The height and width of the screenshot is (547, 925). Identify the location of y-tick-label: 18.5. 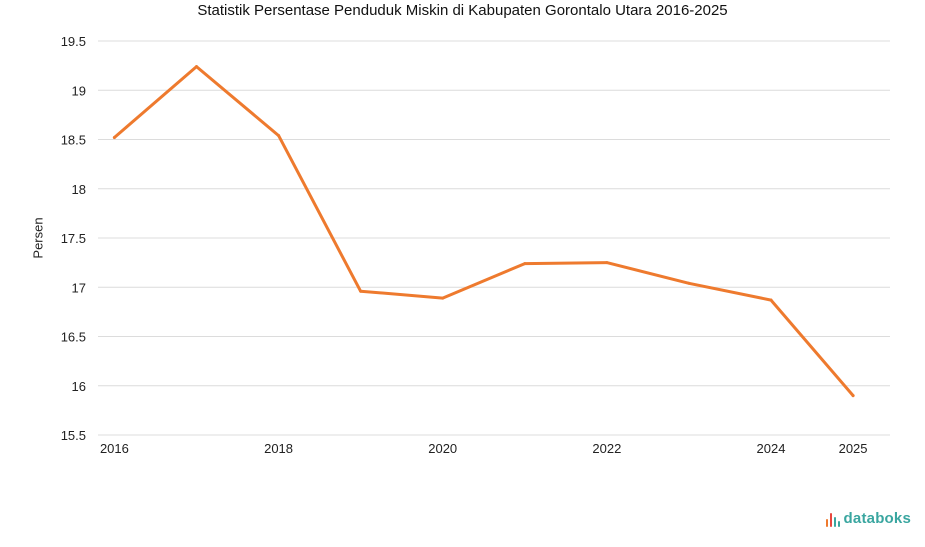
(73, 140).